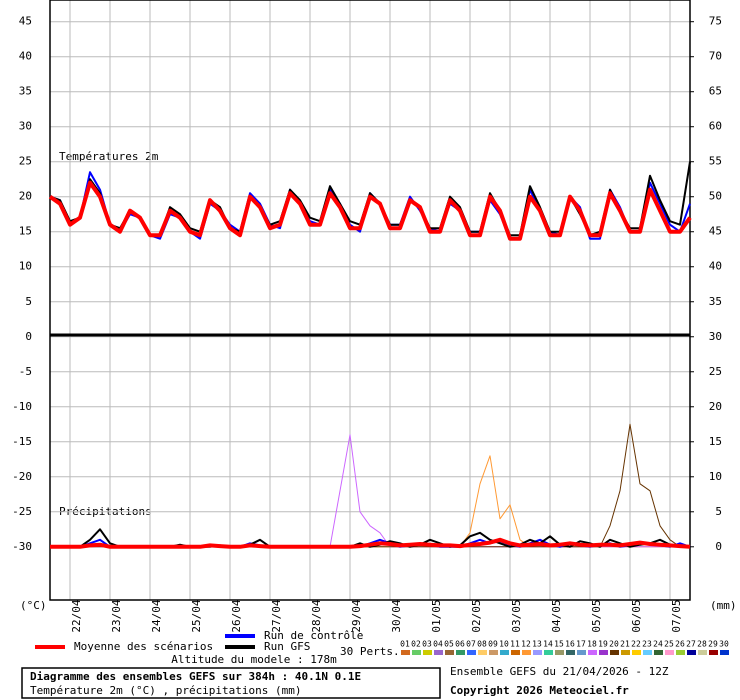  What do you see at coordinates (471, 644) in the screenshot?
I see `perturbation-label: 07` at bounding box center [471, 644].